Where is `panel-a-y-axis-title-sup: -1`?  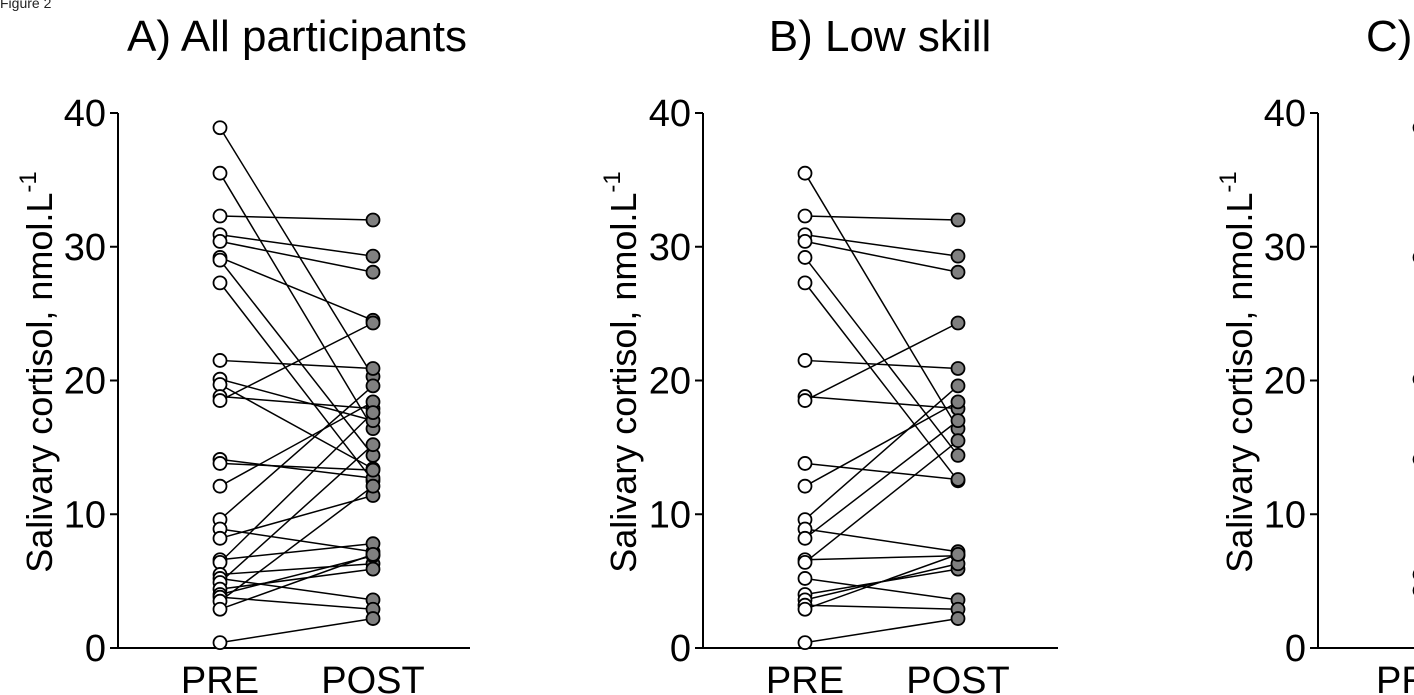
panel-a-y-axis-title-sup: -1 is located at coordinates (28, 181).